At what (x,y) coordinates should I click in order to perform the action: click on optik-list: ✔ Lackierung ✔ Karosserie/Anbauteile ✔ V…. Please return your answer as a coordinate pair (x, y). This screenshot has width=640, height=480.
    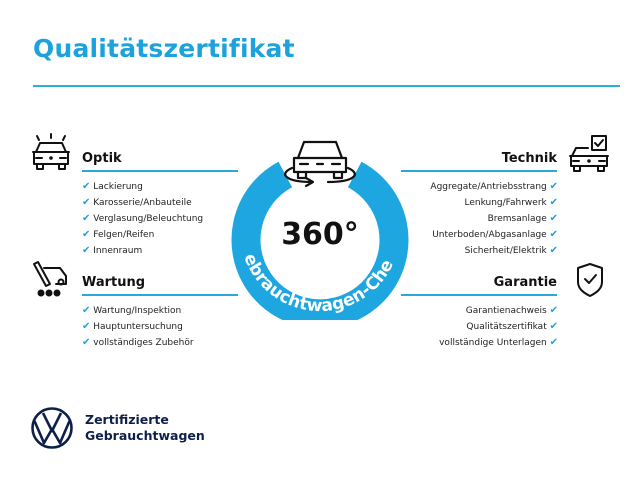
    Looking at the image, I should click on (142, 219).